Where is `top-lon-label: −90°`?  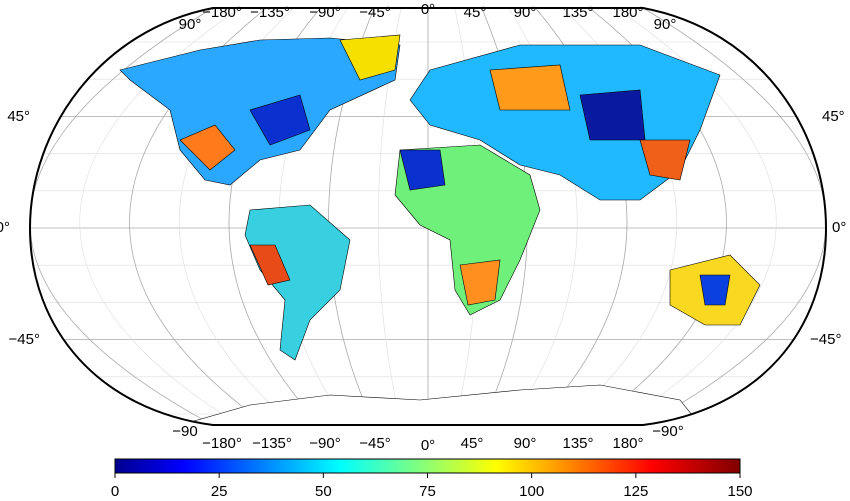
top-lon-label: −90° is located at coordinates (324, 12).